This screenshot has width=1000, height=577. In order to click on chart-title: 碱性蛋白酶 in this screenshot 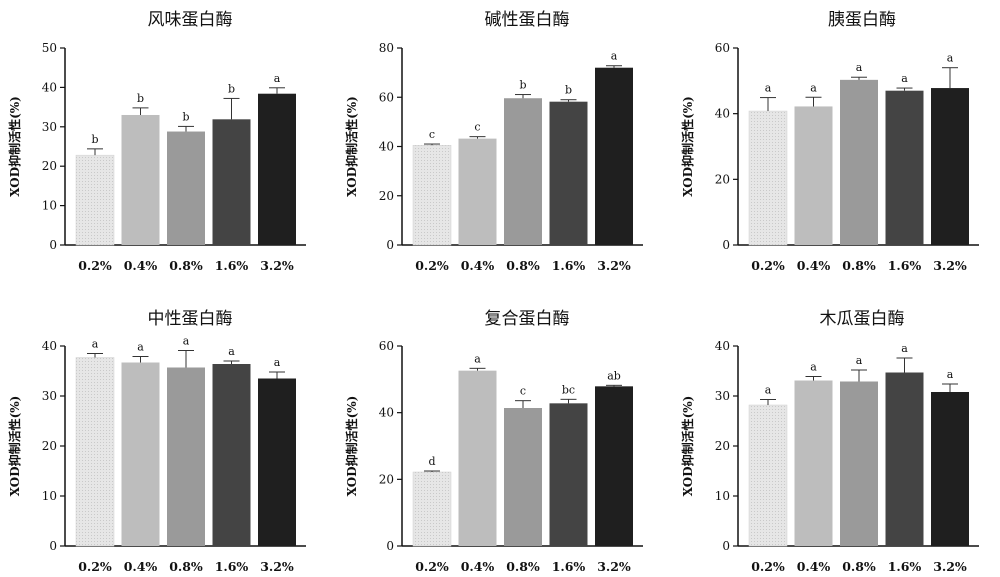, I will do `click(527, 20)`.